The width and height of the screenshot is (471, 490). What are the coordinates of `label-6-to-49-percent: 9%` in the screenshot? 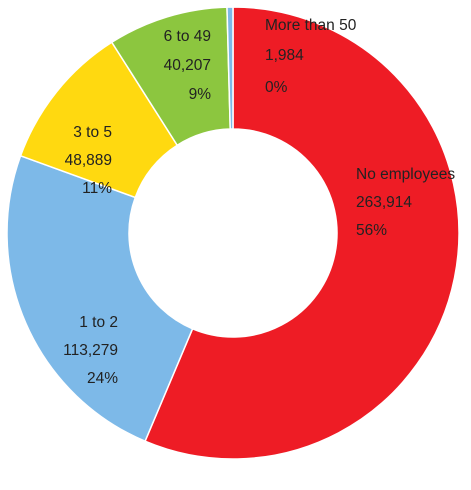 It's located at (200, 94).